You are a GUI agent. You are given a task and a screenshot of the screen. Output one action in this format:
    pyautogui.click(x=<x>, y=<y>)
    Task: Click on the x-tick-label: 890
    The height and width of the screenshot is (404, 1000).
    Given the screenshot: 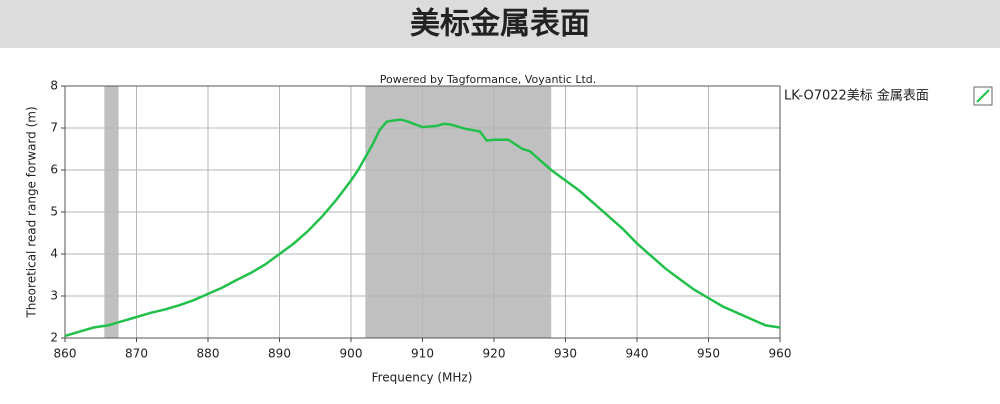 What is the action you would take?
    pyautogui.click(x=279, y=354)
    